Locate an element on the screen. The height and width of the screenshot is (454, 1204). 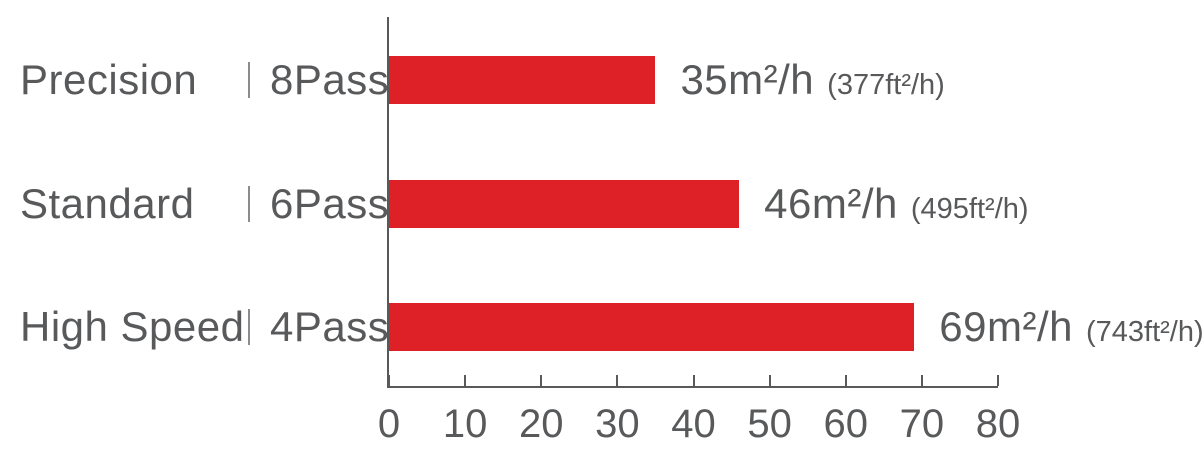
value-imperial: (743ft²/h) is located at coordinates (1144, 332).